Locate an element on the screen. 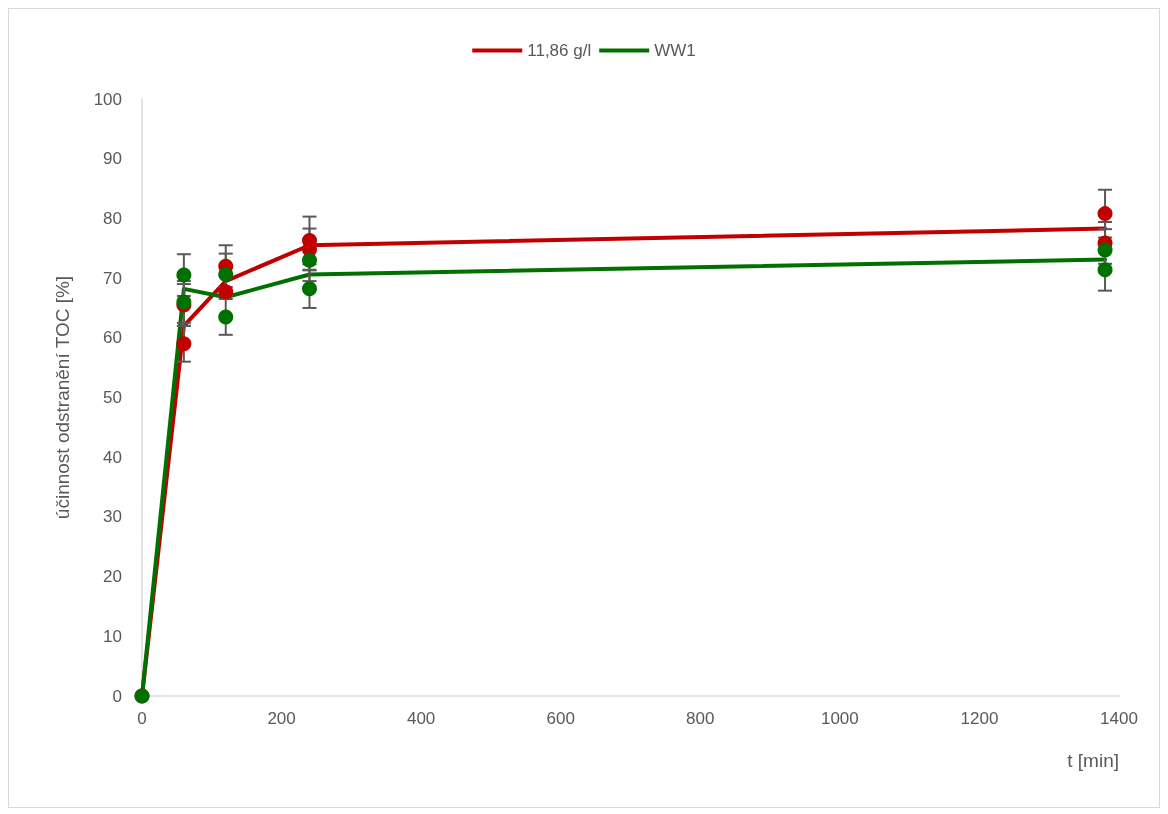 This screenshot has height=814, width=1168. x-axis-title: t [min] is located at coordinates (1093, 760).